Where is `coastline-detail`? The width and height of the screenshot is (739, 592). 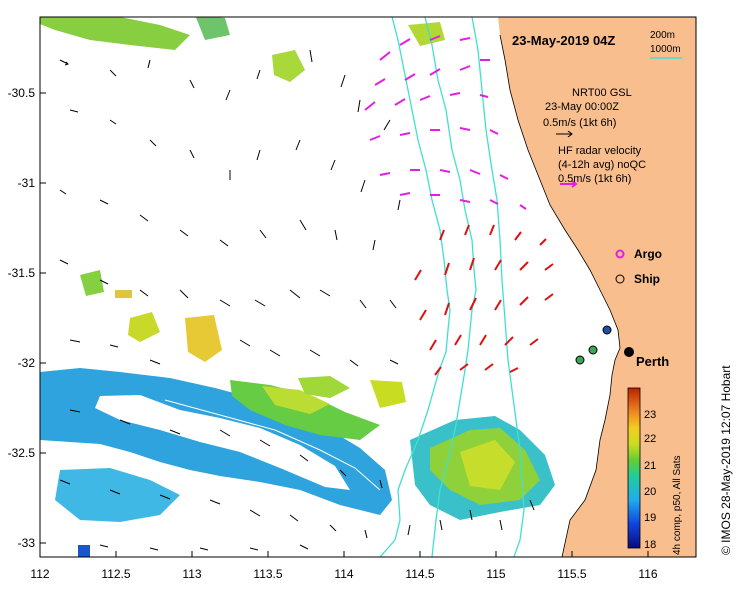 coastline-detail is located at coordinates (560, 295).